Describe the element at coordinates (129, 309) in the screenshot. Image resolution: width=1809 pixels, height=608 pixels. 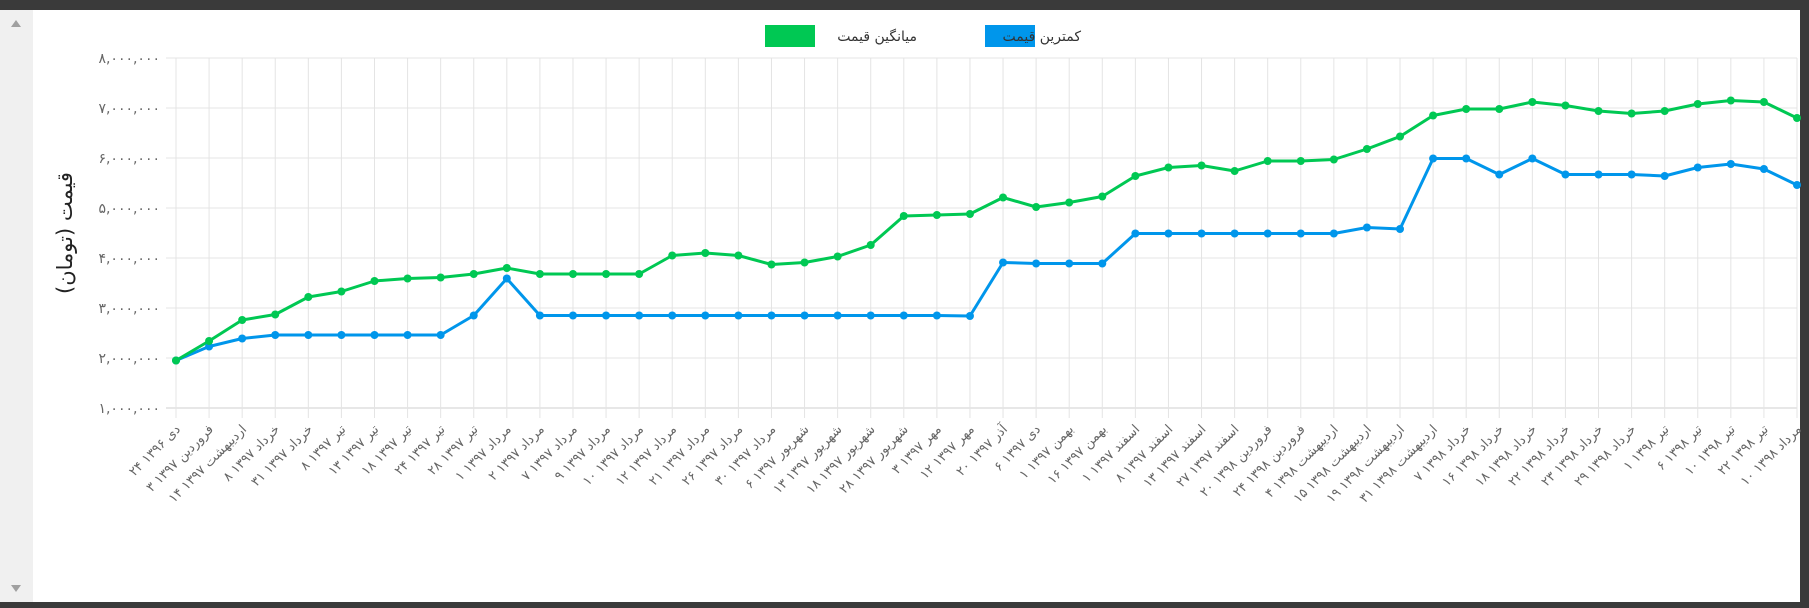
I see `y-tick-label: ۳,۰۰۰,۰۰۰` at that location.